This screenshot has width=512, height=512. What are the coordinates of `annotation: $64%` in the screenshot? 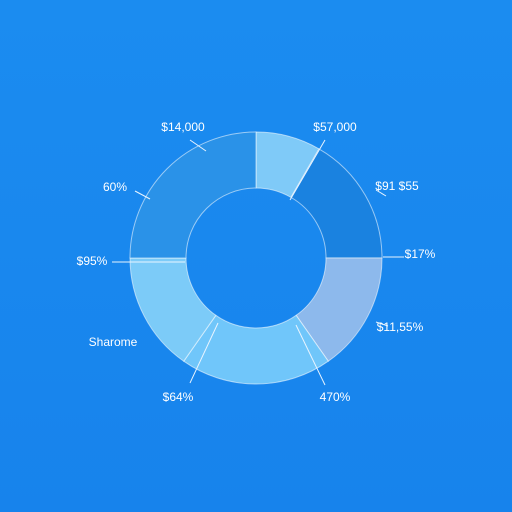 It's located at (178, 397).